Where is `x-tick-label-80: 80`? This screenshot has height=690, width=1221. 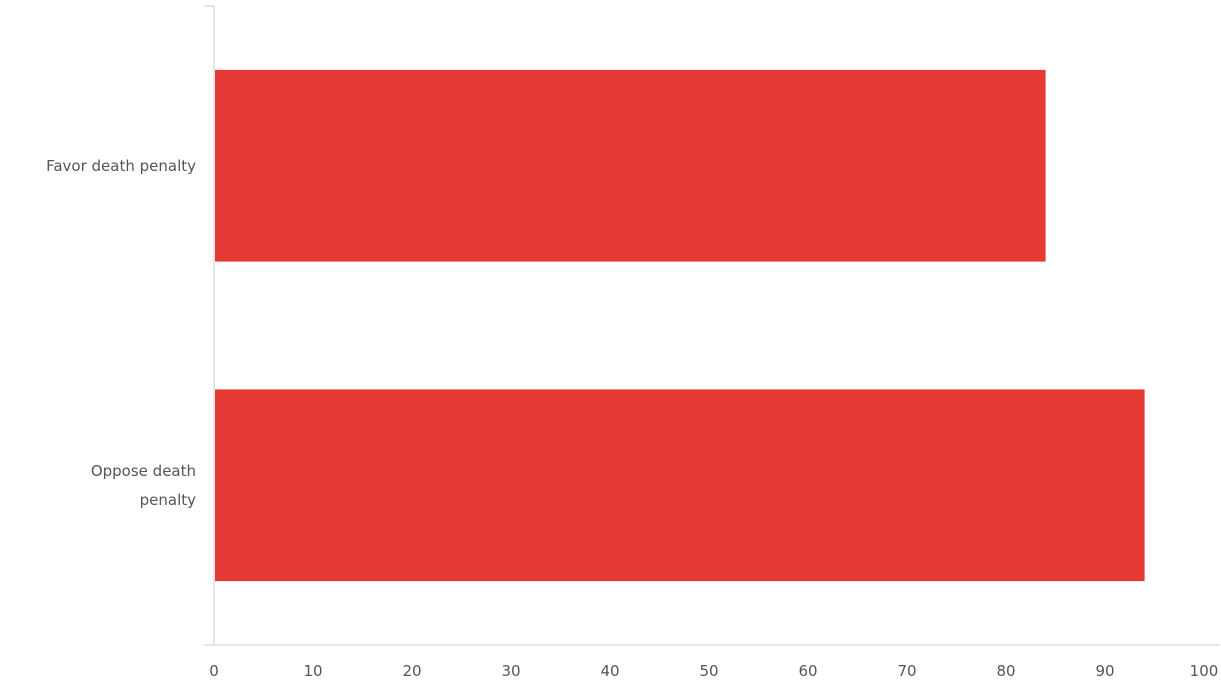
x-tick-label-80: 80 is located at coordinates (1005, 671).